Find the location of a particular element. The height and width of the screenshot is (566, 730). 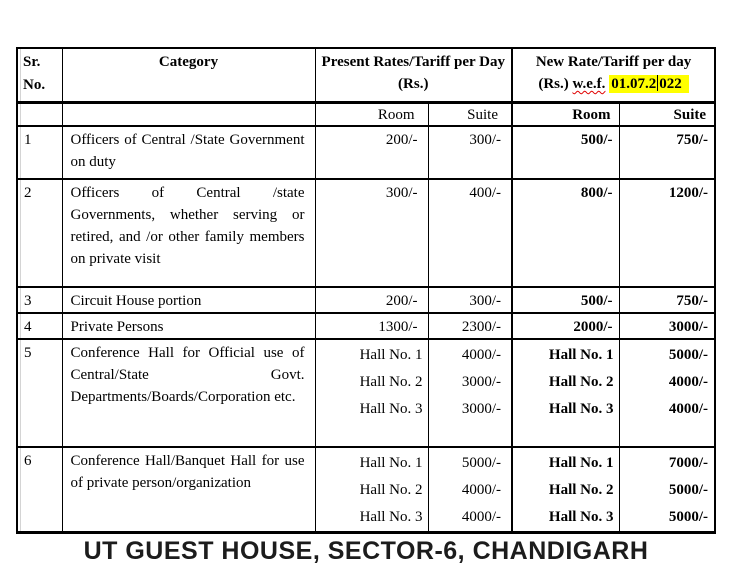

present-hall-prices-cell: 5000/- 4000/- 4000/- is located at coordinates (470, 489).